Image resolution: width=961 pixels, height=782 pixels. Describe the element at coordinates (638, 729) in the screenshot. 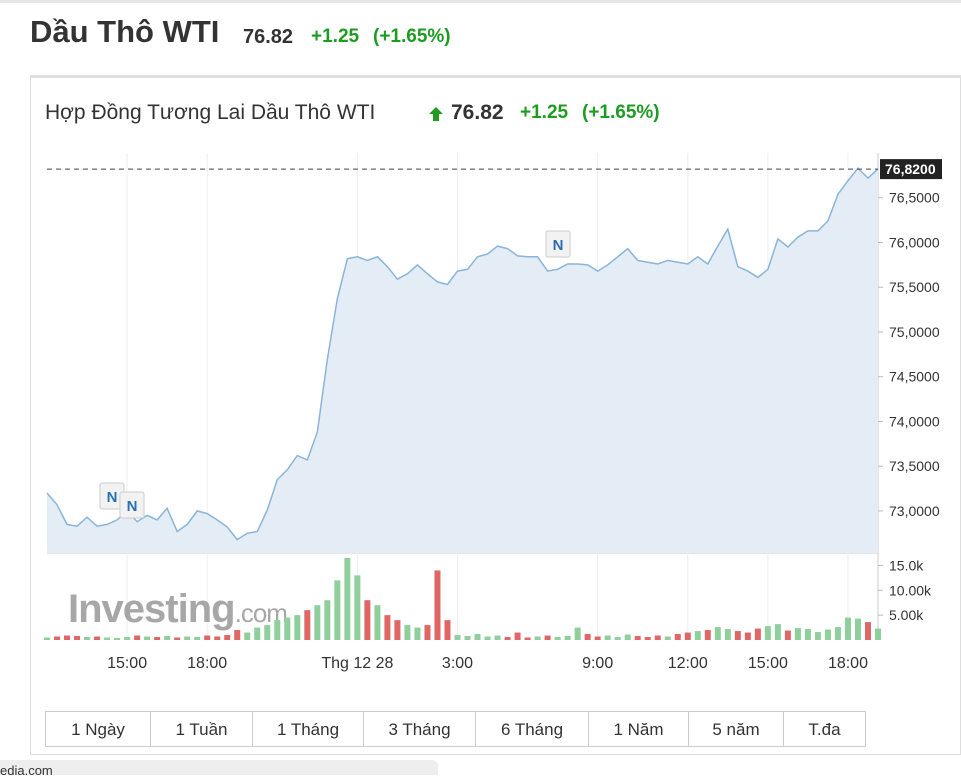

I see `range-button: 1 Năm` at that location.